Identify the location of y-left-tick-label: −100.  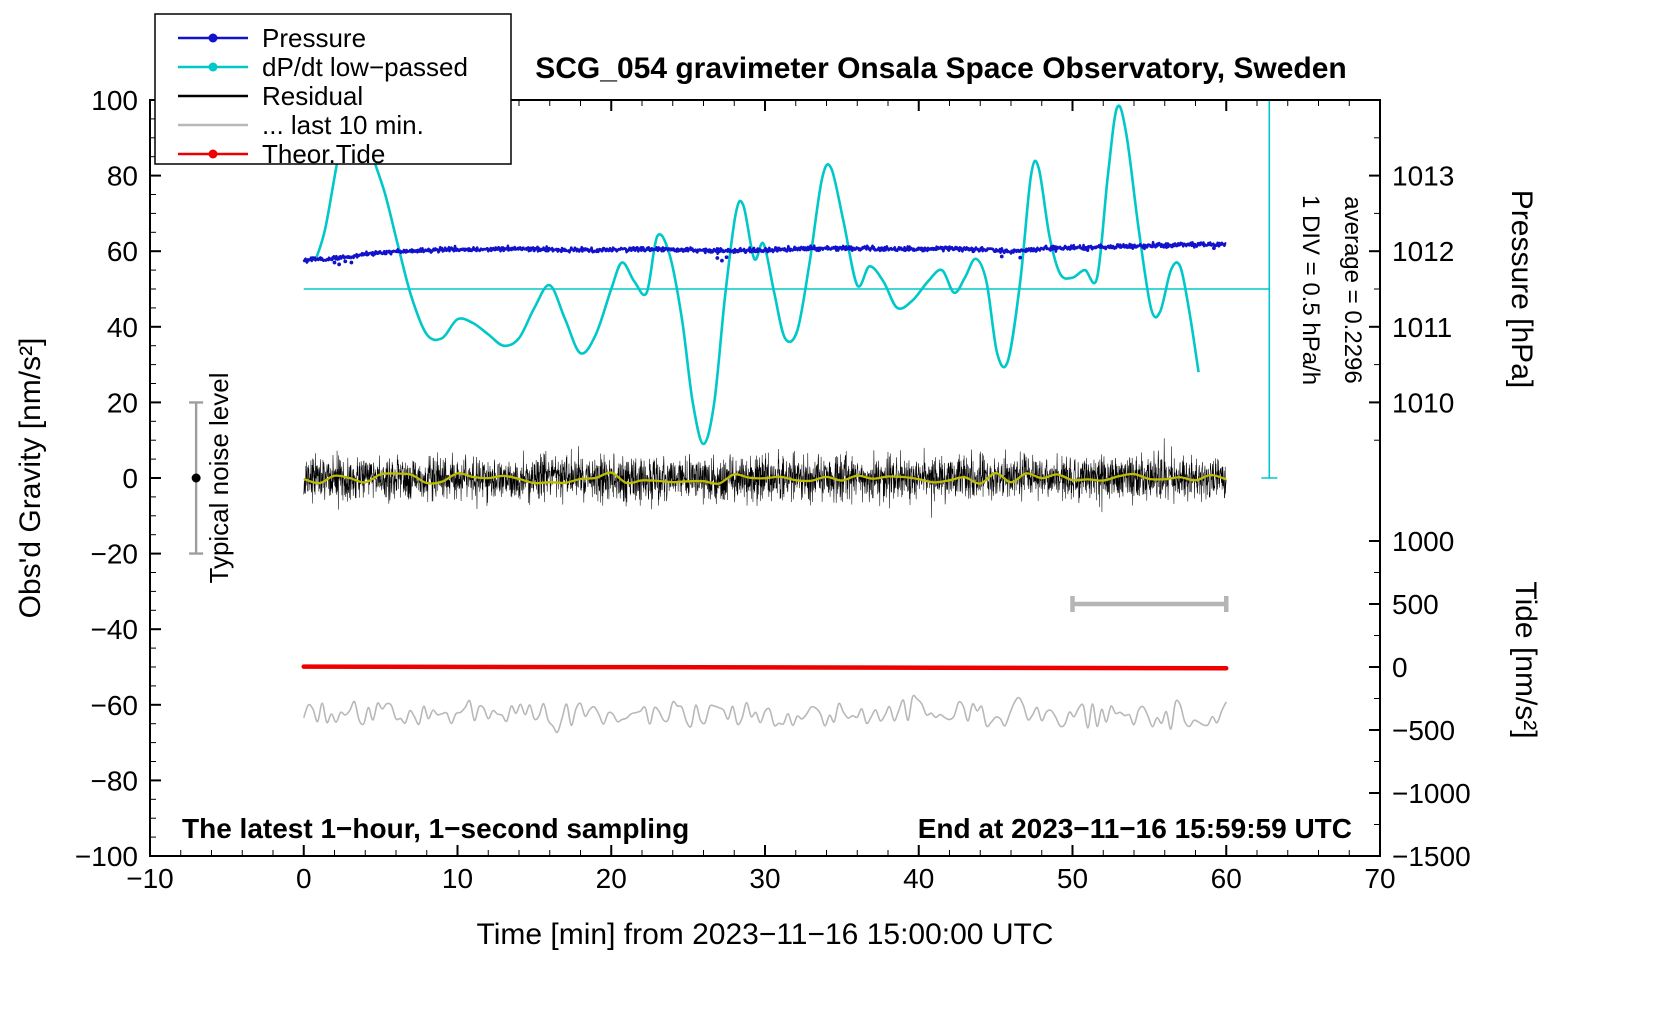
(106, 856).